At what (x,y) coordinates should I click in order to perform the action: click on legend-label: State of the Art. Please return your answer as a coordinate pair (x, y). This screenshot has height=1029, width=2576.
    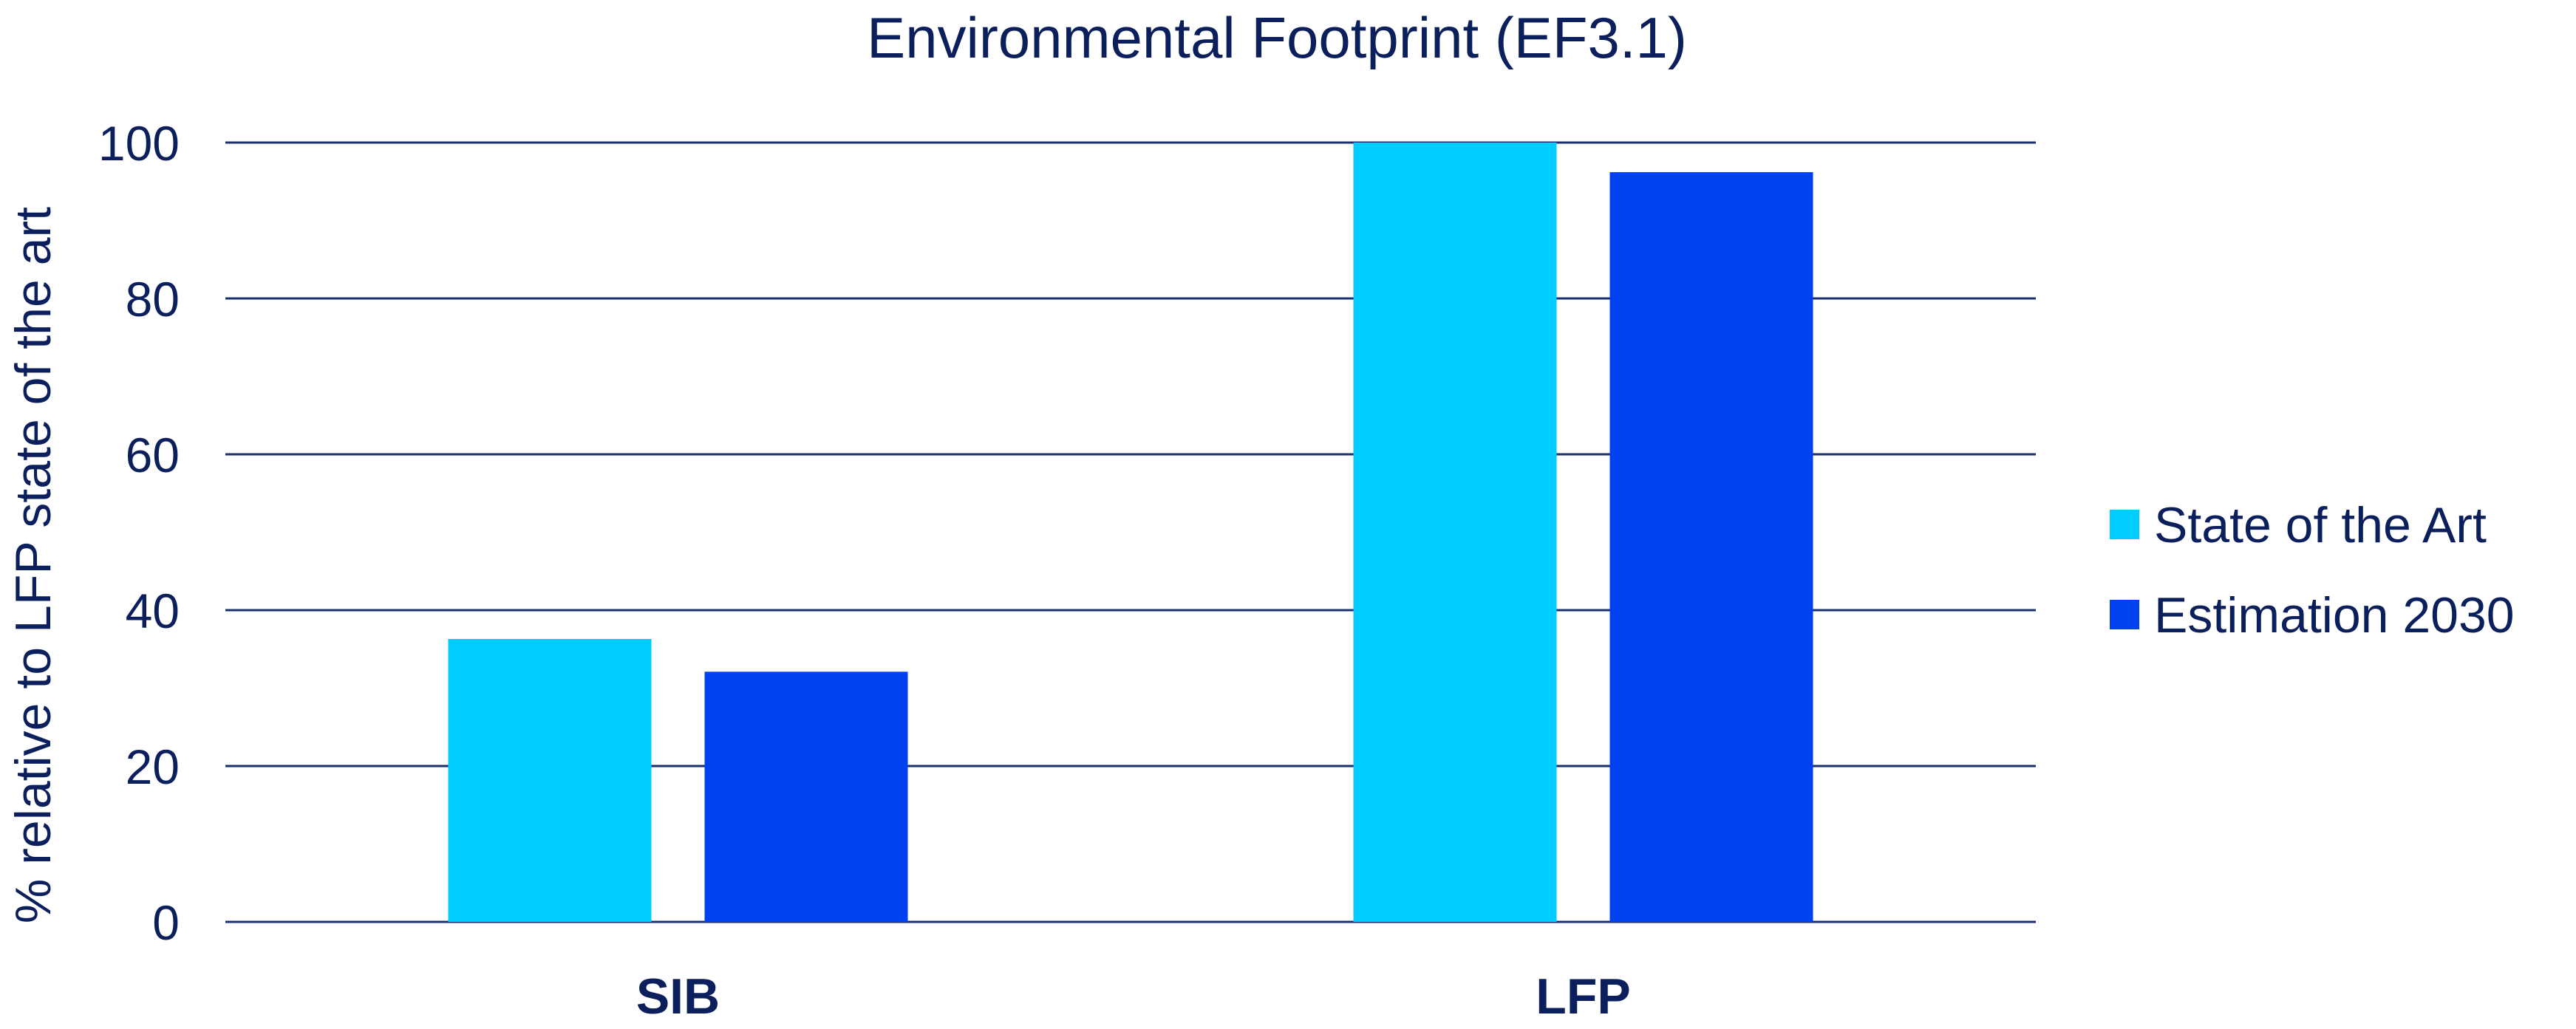
    Looking at the image, I should click on (2320, 525).